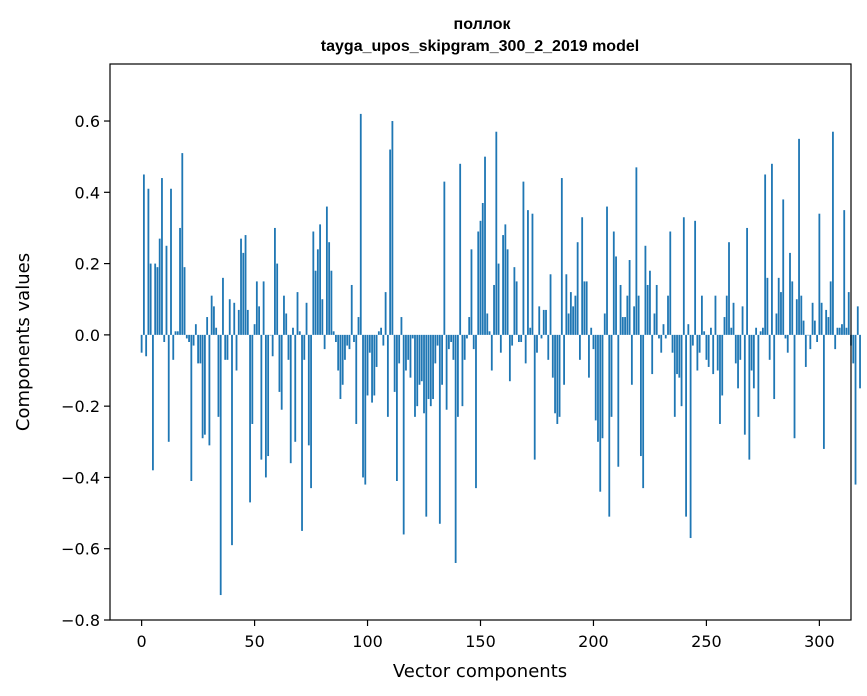 Image resolution: width=867 pixels, height=696 pixels. Describe the element at coordinates (706, 641) in the screenshot. I see `x-tick-label: 250` at that location.